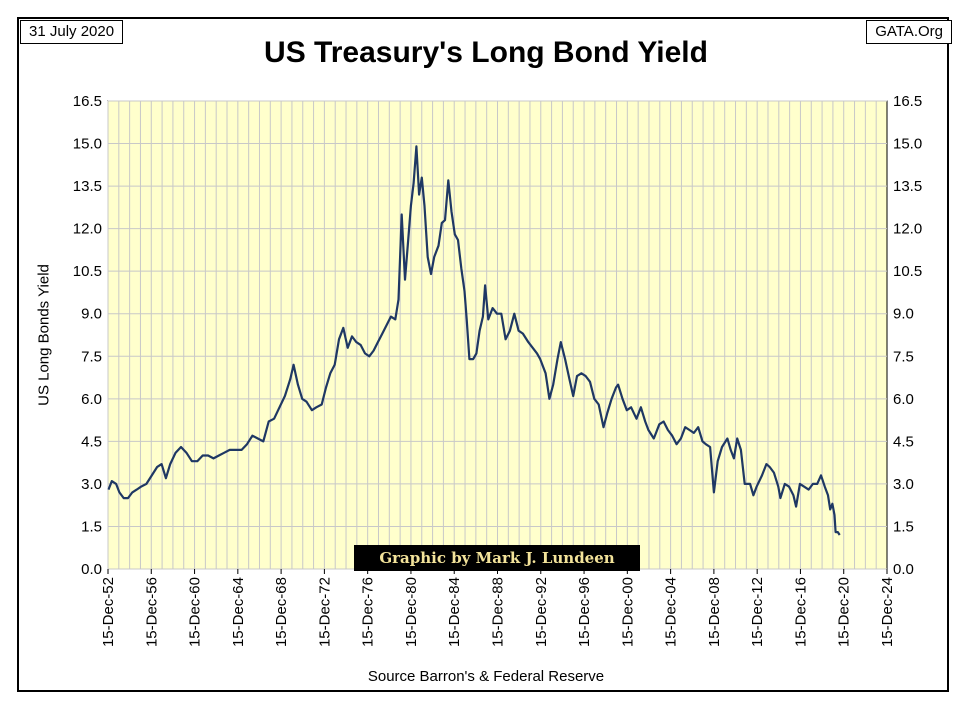 This screenshot has height=712, width=972. I want to click on y-tick-label-left: 12.0, so click(87, 229).